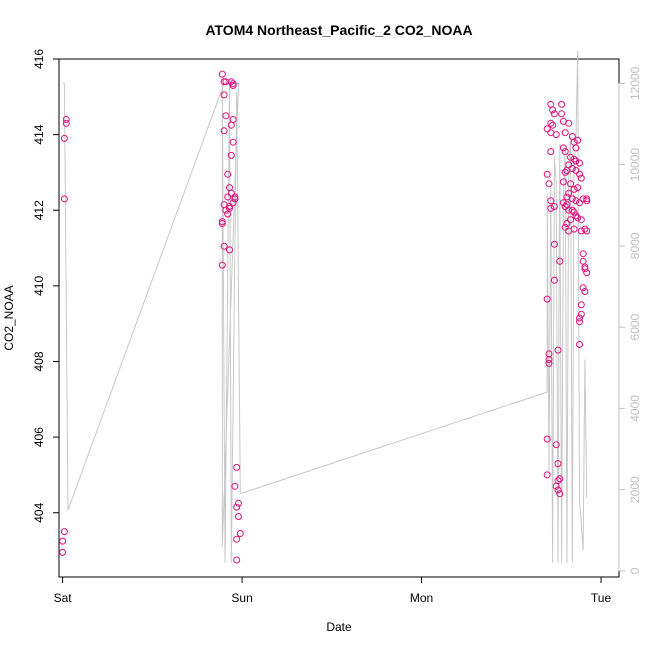 This screenshot has height=650, width=650. I want to click on y2-tick-label: 6000, so click(635, 326).